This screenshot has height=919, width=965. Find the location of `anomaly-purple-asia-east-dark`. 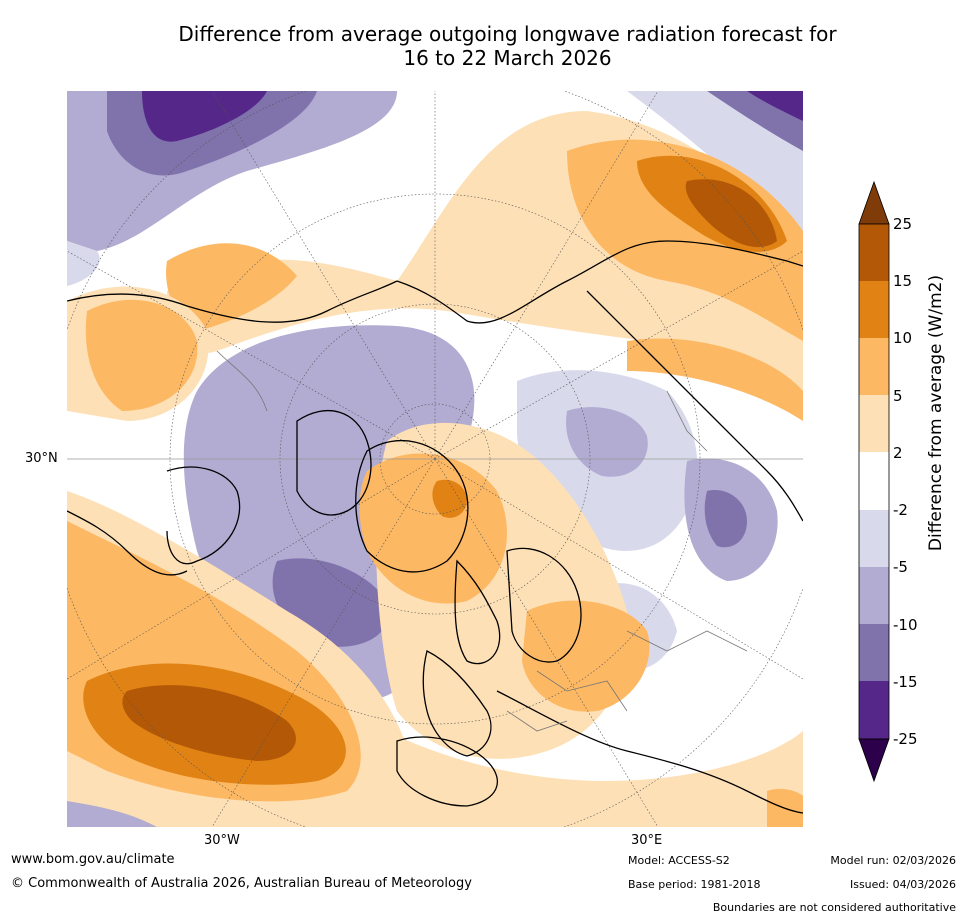

anomaly-purple-asia-east-dark is located at coordinates (725, 519).